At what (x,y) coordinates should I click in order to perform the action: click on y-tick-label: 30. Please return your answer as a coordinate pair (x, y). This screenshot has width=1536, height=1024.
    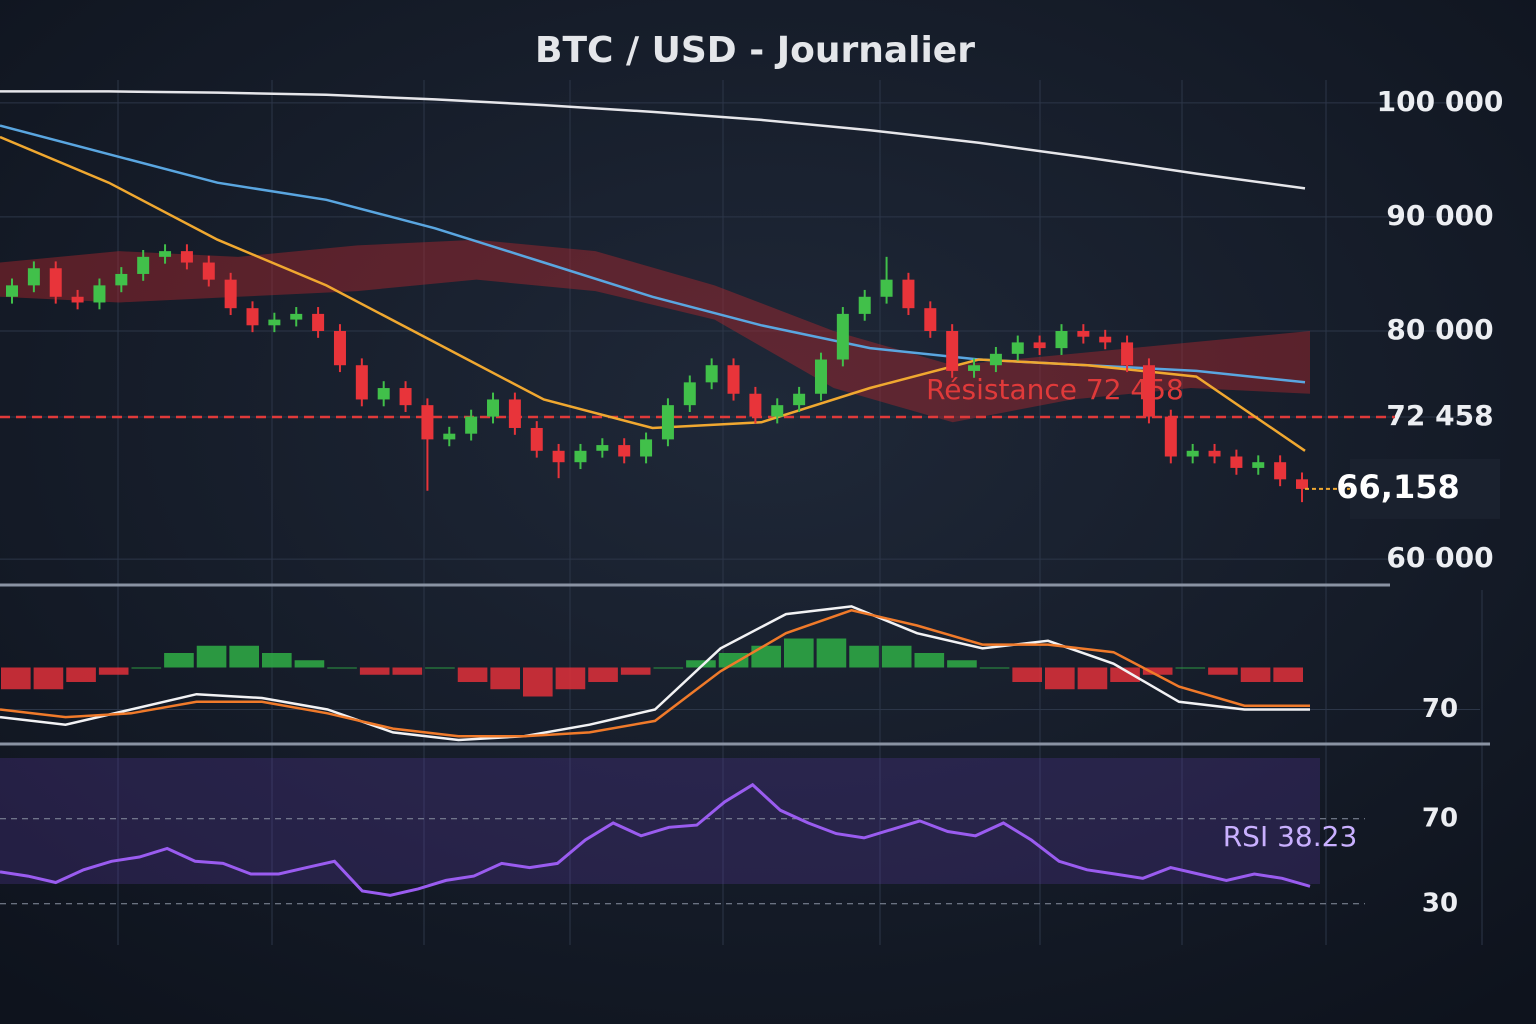
    Looking at the image, I should click on (1440, 903).